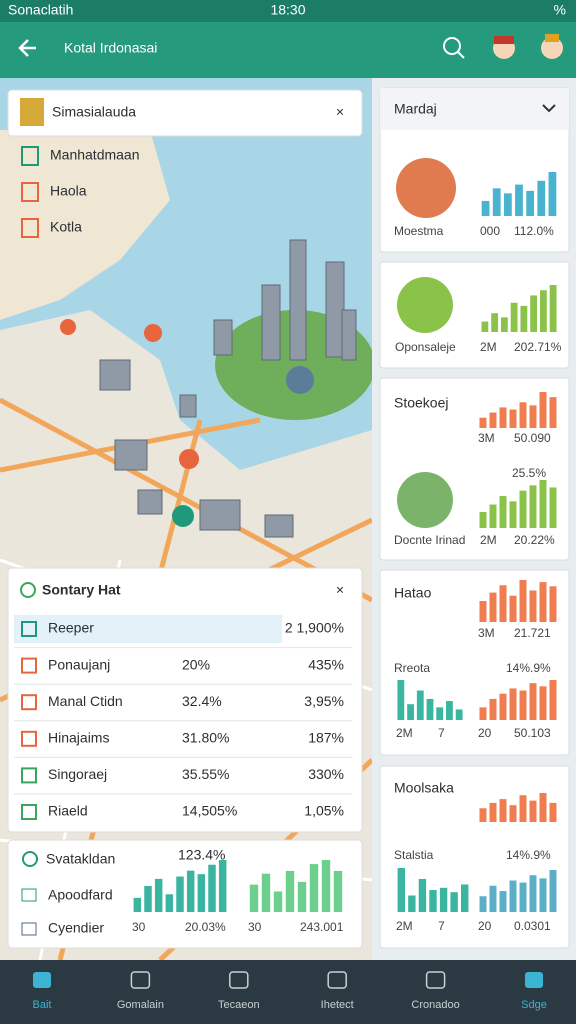  Describe the element at coordinates (549, 108) in the screenshot. I see `dropdown-arrow` at that location.